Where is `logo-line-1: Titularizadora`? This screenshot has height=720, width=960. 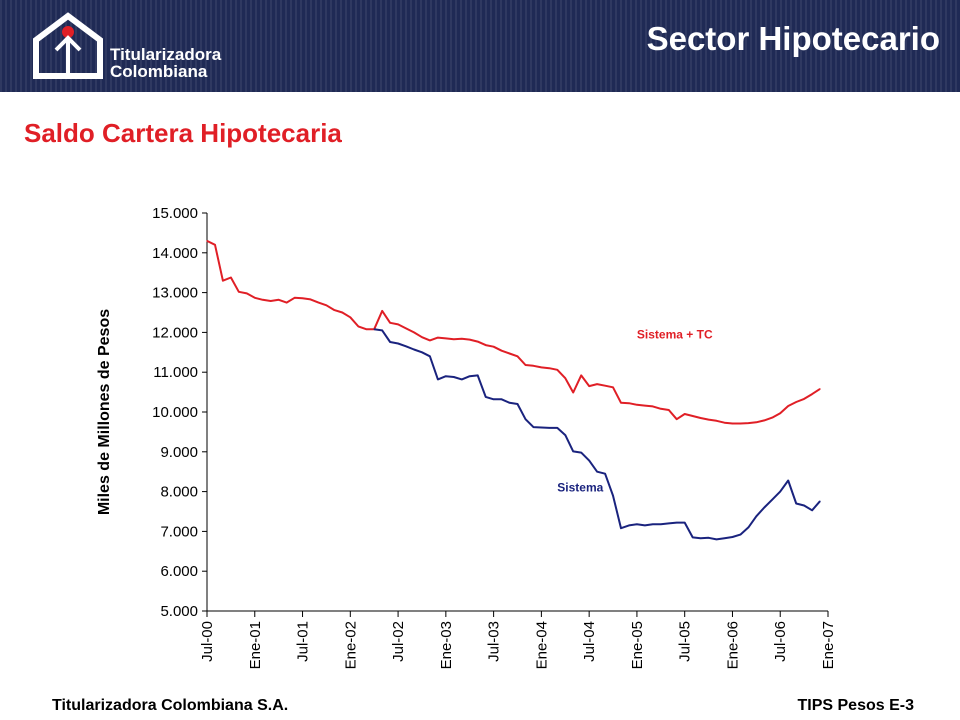
logo-line-1: Titularizadora is located at coordinates (166, 54).